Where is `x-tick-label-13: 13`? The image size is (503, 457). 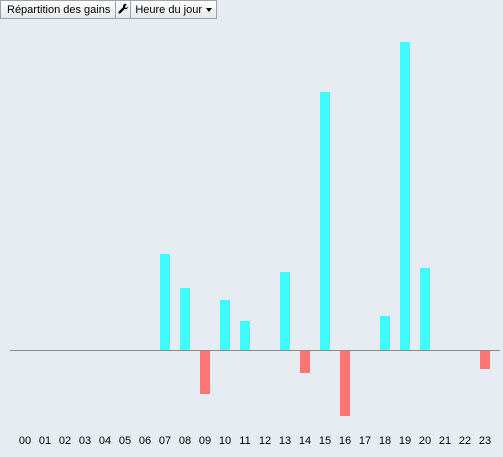 x-tick-label-13: 13 is located at coordinates (285, 441).